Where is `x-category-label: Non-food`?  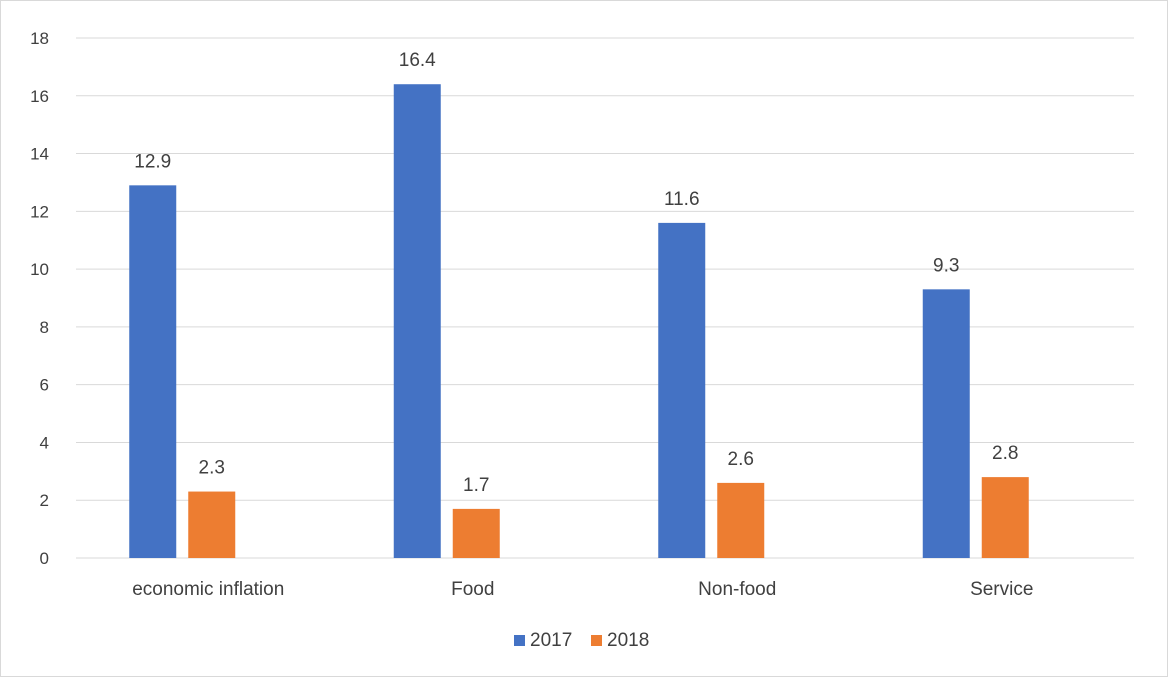
x-category-label: Non-food is located at coordinates (737, 589).